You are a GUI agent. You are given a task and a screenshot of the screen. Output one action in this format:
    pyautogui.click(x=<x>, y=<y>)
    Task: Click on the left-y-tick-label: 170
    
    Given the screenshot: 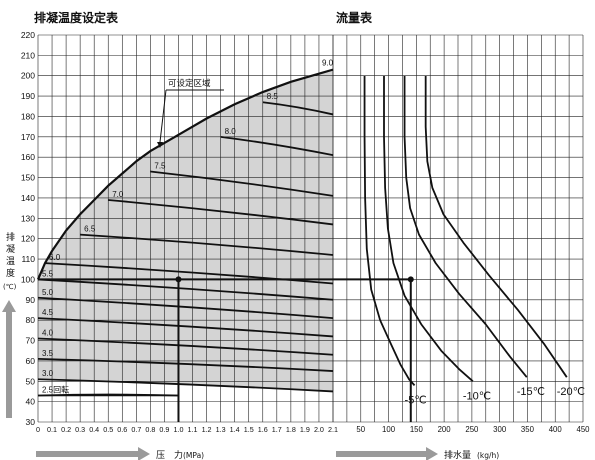 What is the action you would take?
    pyautogui.click(x=28, y=137)
    